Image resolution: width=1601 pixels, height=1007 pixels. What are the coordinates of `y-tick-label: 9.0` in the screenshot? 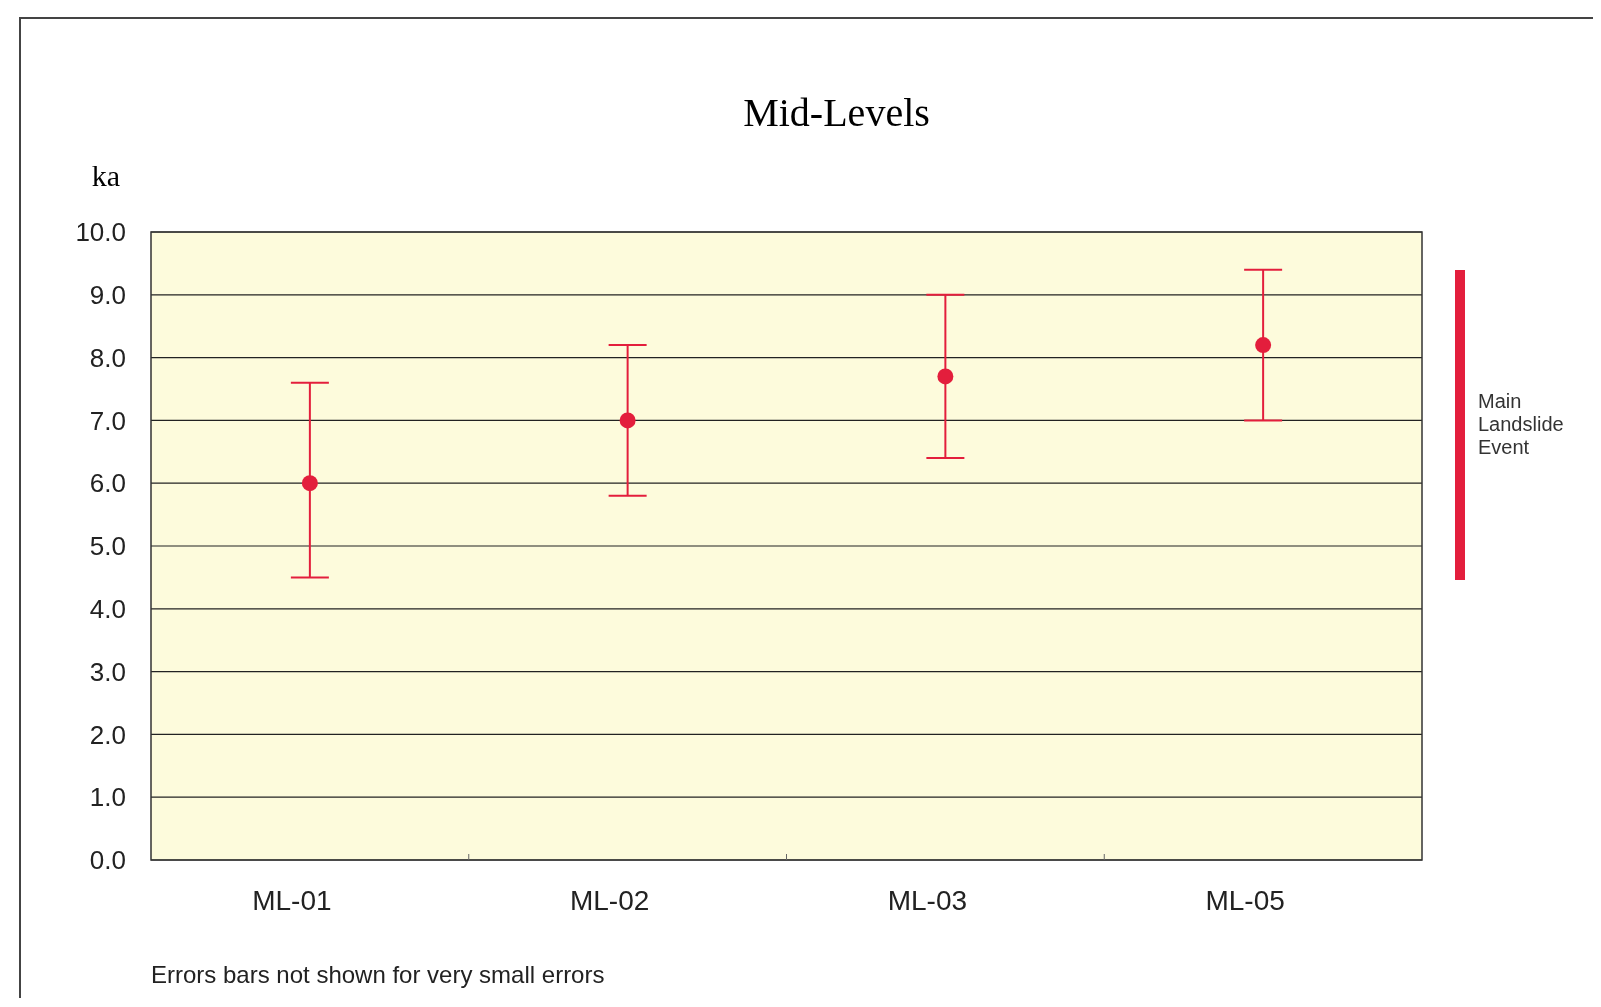 It's located at (107, 294).